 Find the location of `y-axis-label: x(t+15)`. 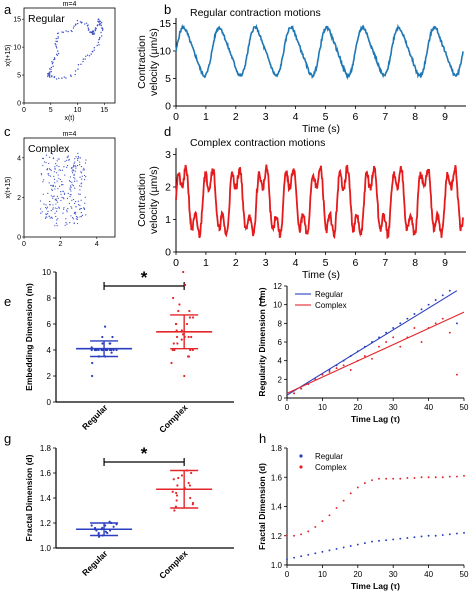

y-axis-label: x(t+15) is located at coordinates (8, 188).